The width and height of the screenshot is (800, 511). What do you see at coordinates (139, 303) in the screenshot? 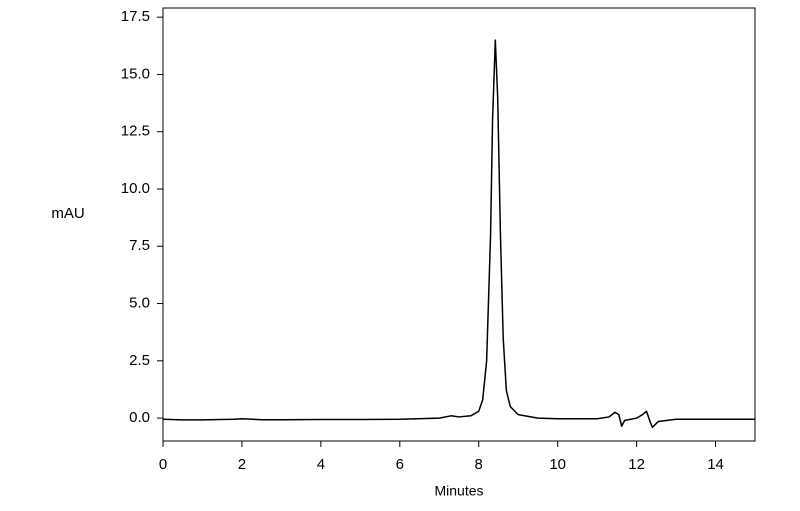
I see `y-tick-label: 5.0` at bounding box center [139, 303].